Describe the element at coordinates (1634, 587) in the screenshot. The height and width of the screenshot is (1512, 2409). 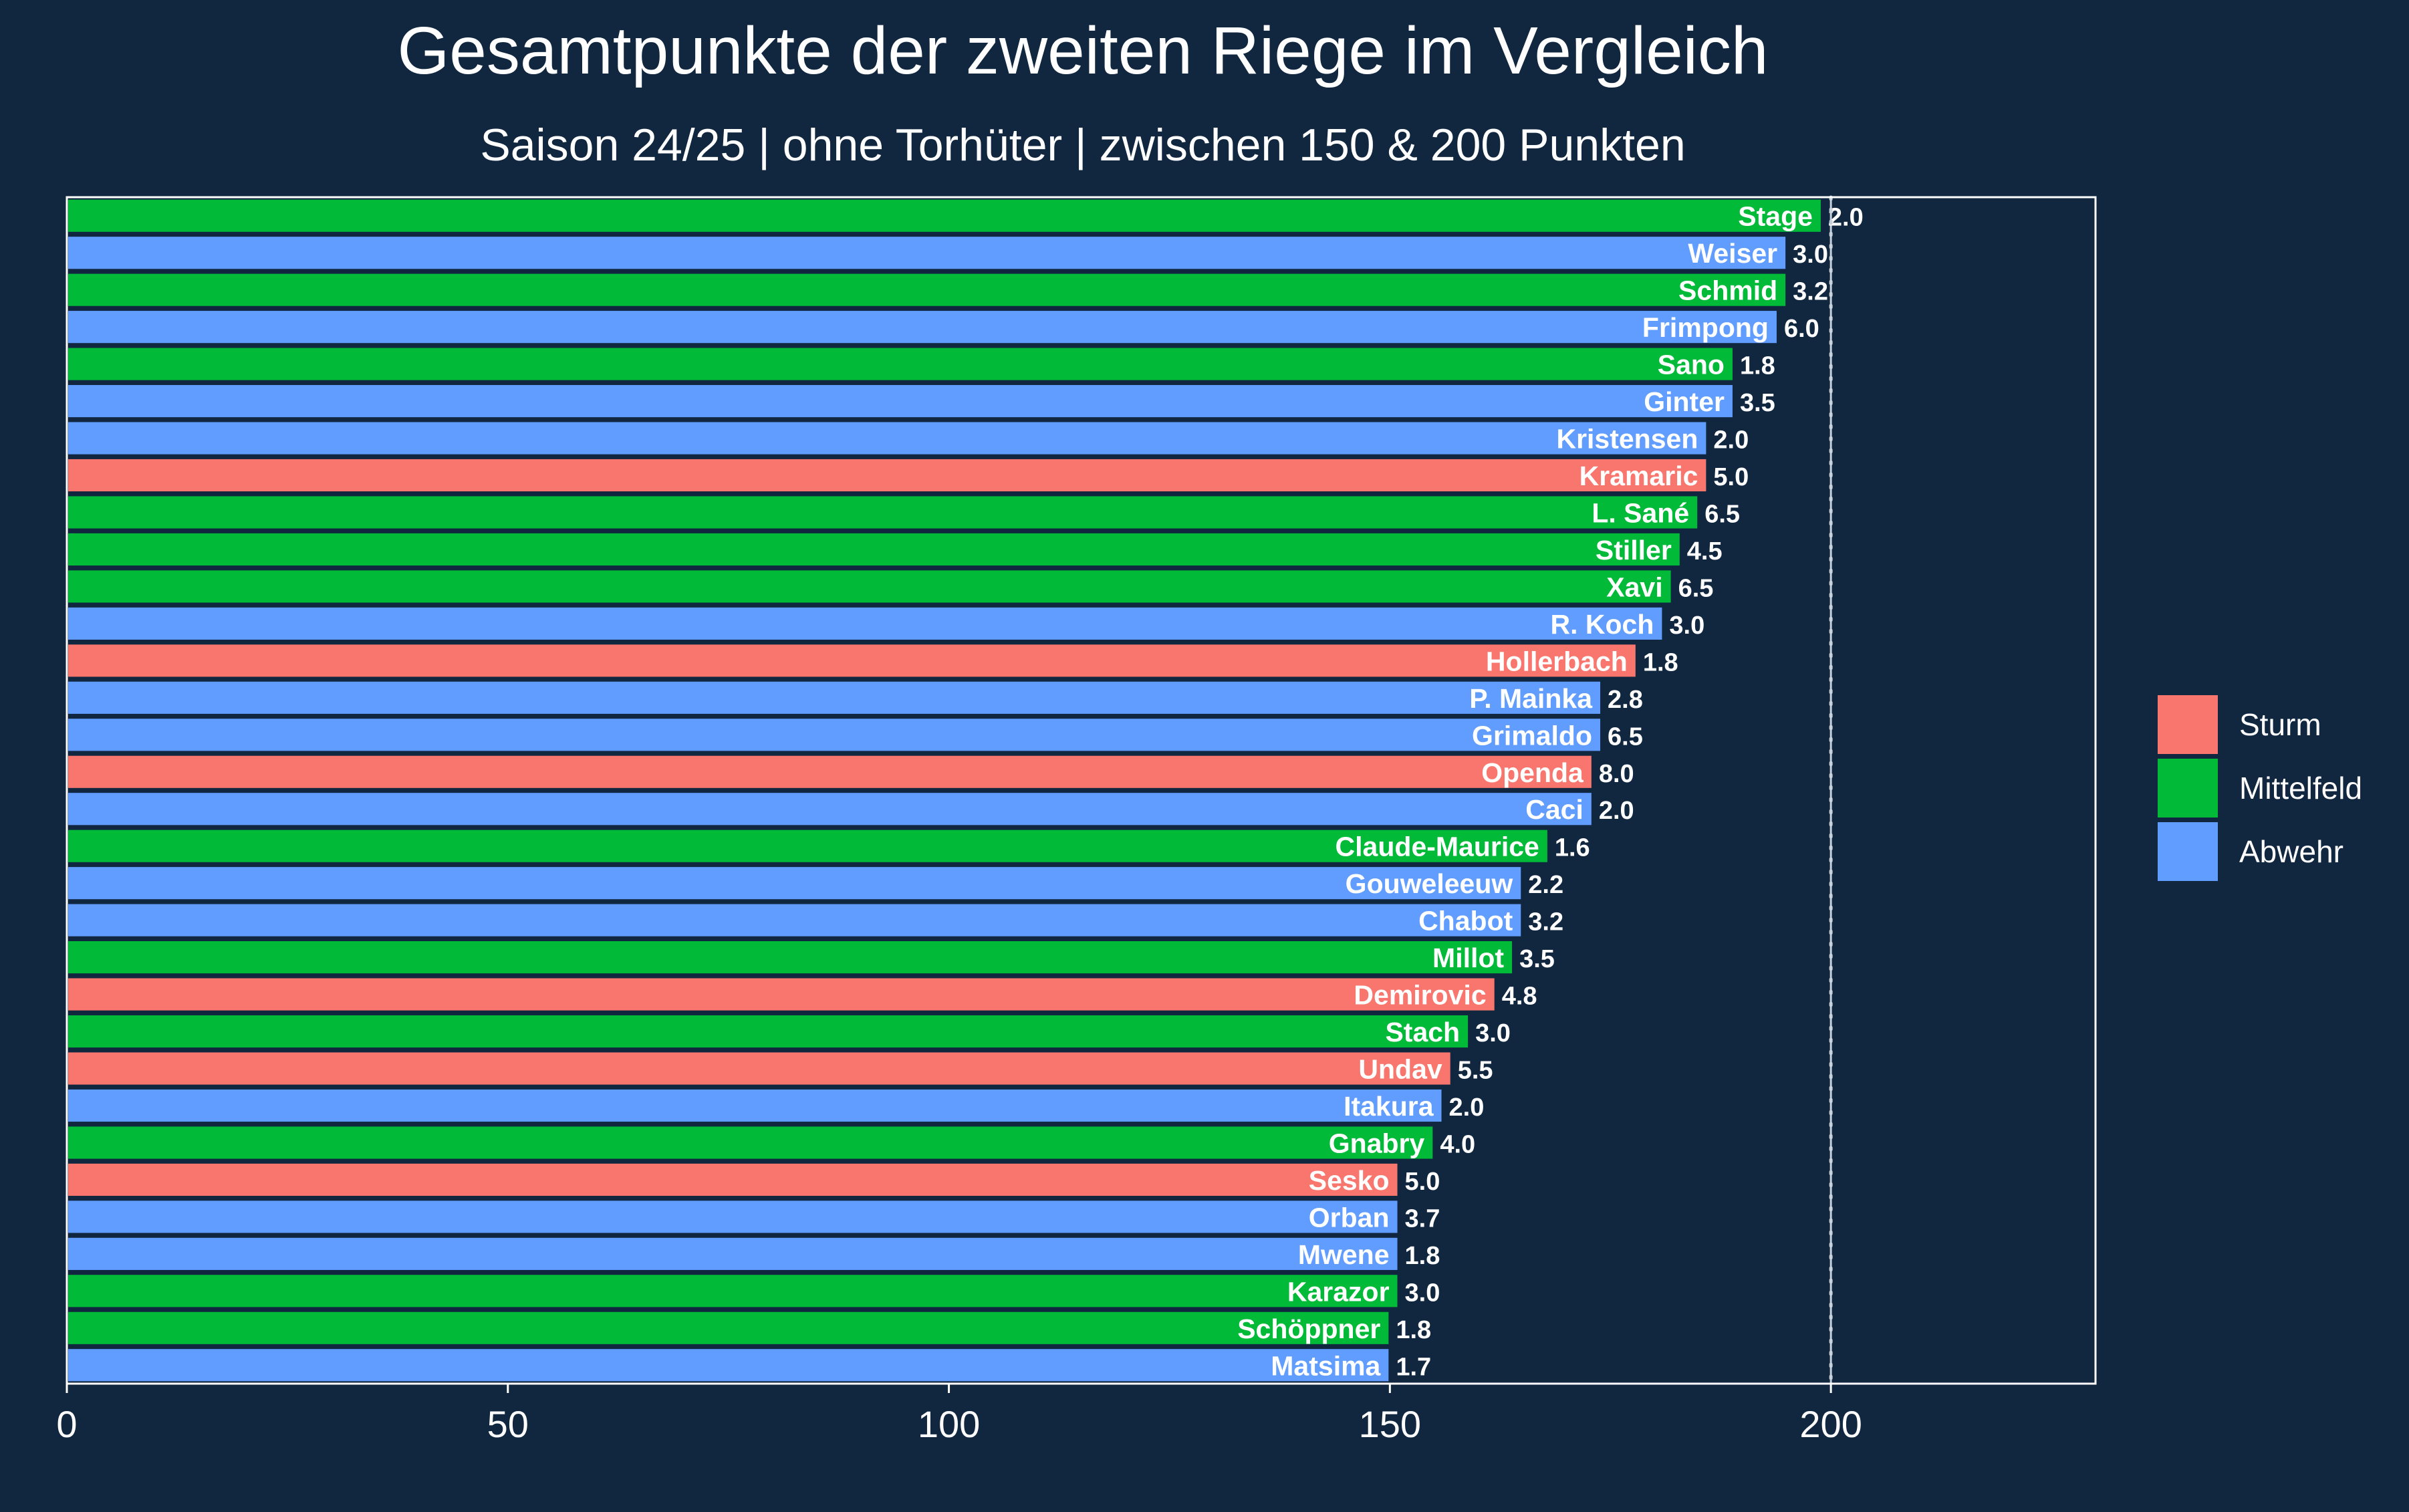
I see `bar-player-label: Xavi` at that location.